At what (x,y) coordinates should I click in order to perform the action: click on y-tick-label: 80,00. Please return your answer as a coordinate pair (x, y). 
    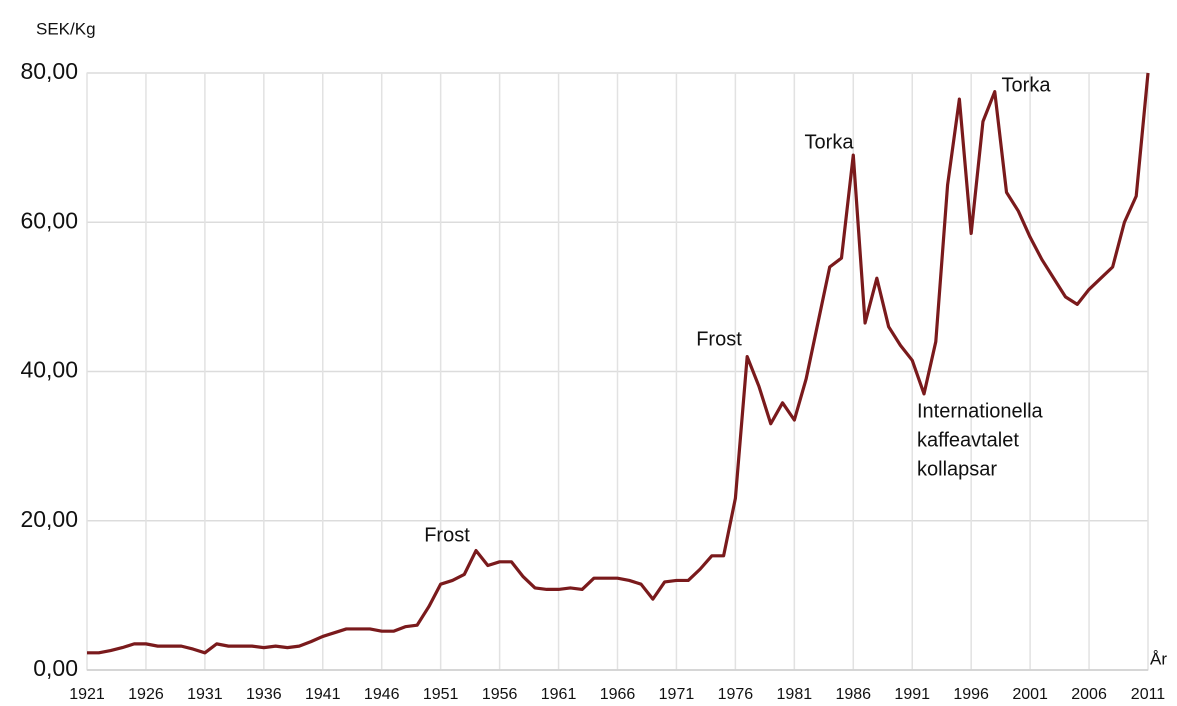
    Looking at the image, I should click on (49, 71).